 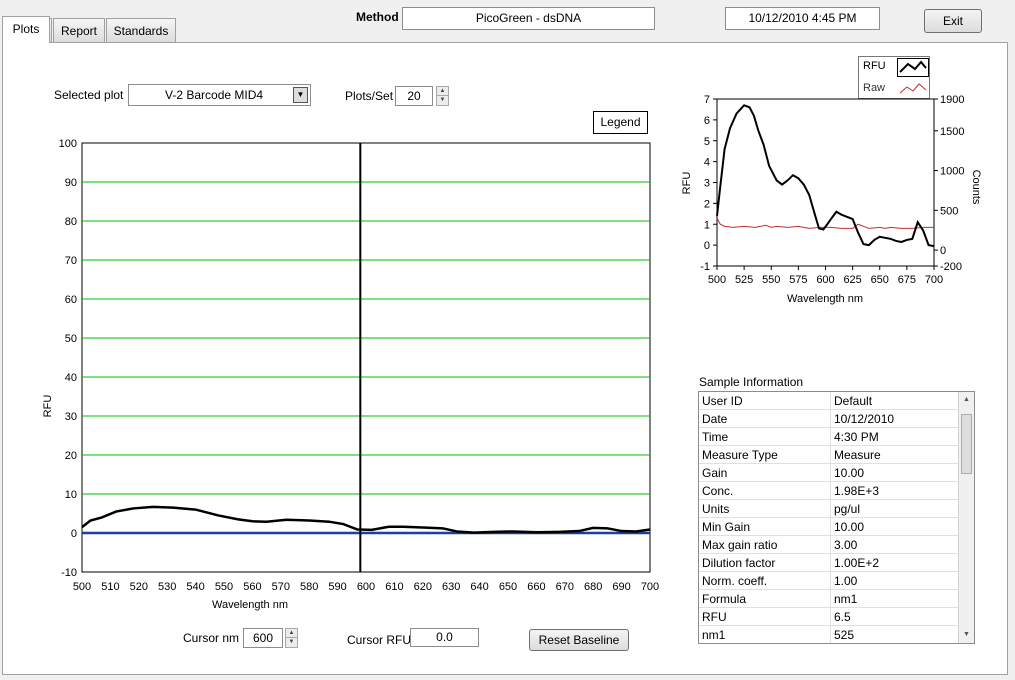 What do you see at coordinates (250, 605) in the screenshot?
I see `main-x-axis-label: Wavelength nm` at bounding box center [250, 605].